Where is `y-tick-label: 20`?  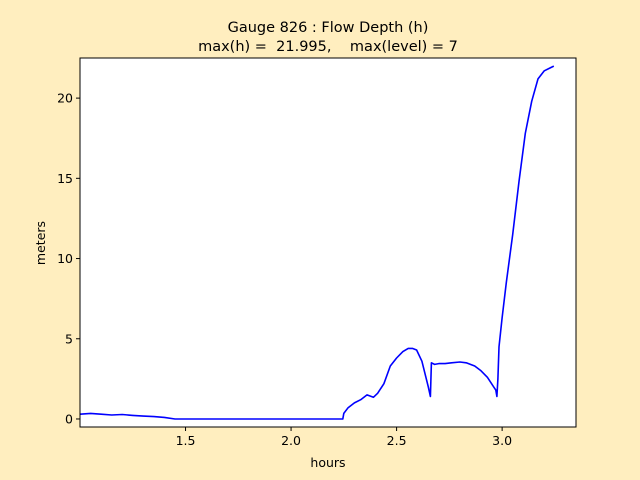
y-tick-label: 20 is located at coordinates (65, 98).